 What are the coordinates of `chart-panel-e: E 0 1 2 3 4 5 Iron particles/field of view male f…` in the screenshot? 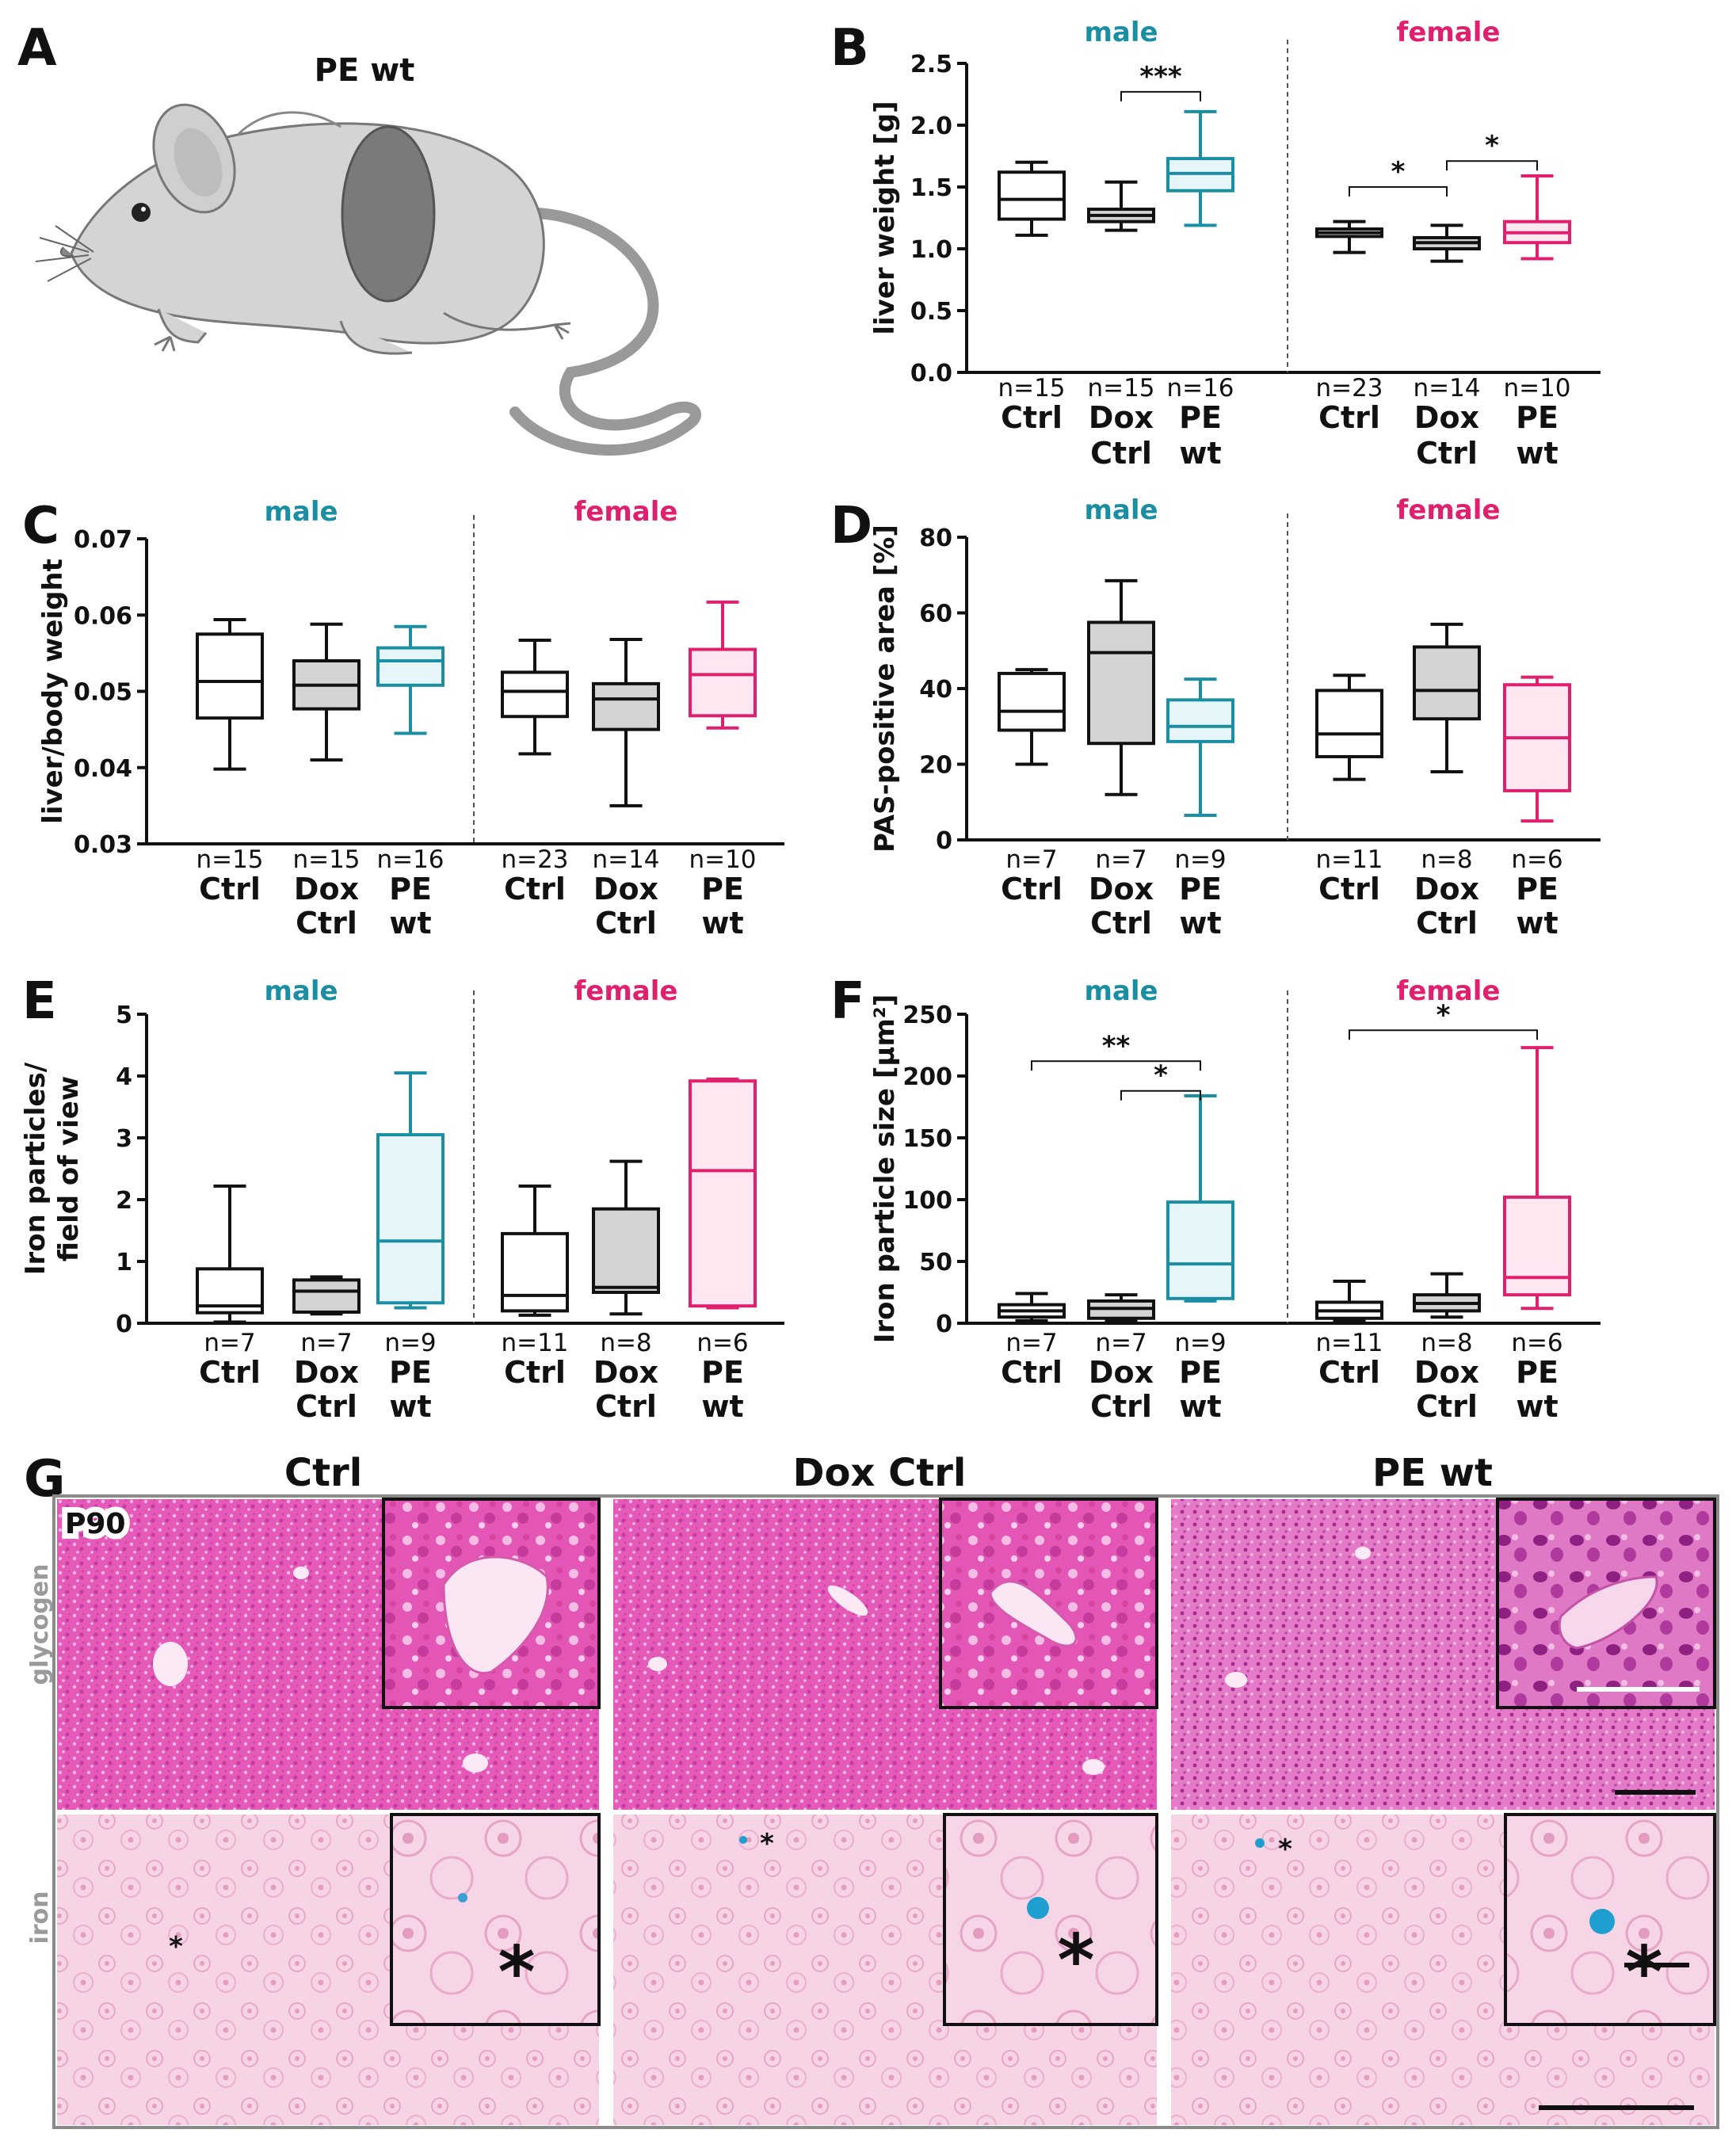 It's located at (402, 1198).